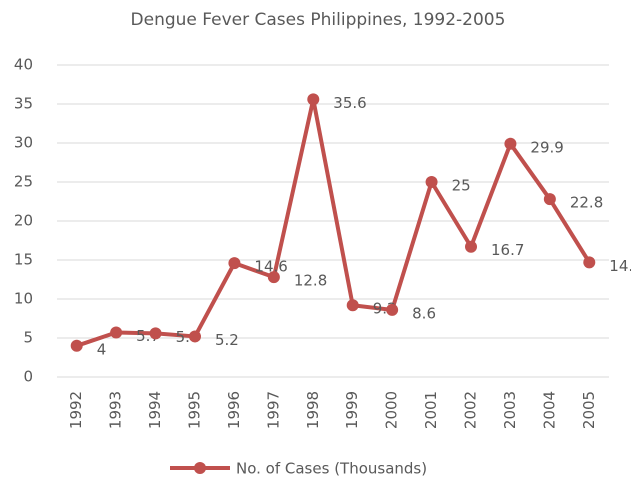 The image size is (631, 495). I want to click on data-label: 25, so click(461, 186).